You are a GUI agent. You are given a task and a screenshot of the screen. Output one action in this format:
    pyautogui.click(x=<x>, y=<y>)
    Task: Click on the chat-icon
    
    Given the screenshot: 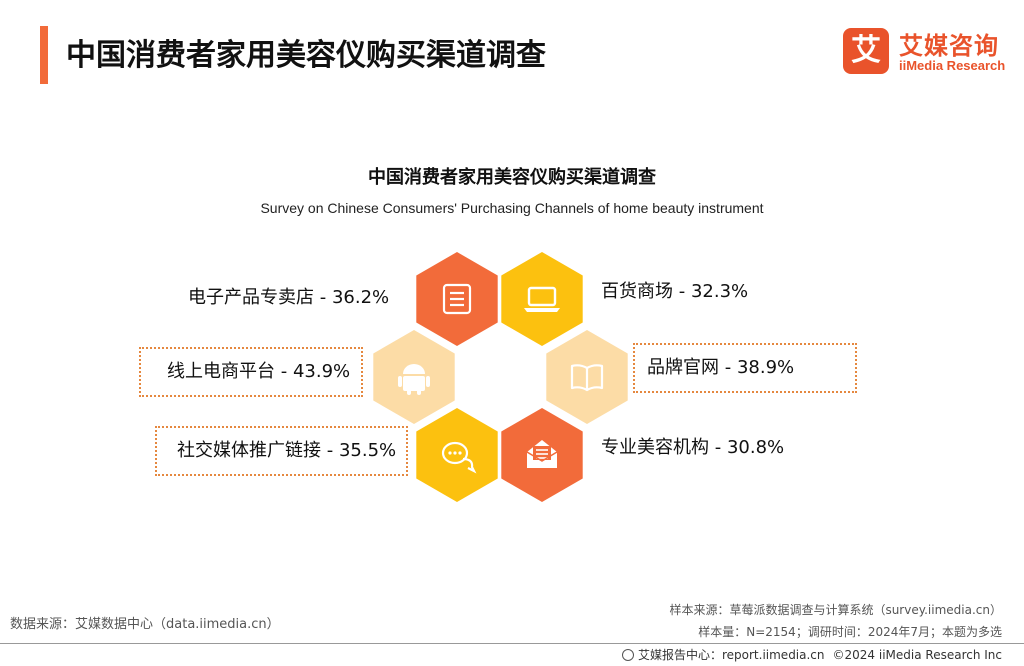 What is the action you would take?
    pyautogui.click(x=459, y=457)
    